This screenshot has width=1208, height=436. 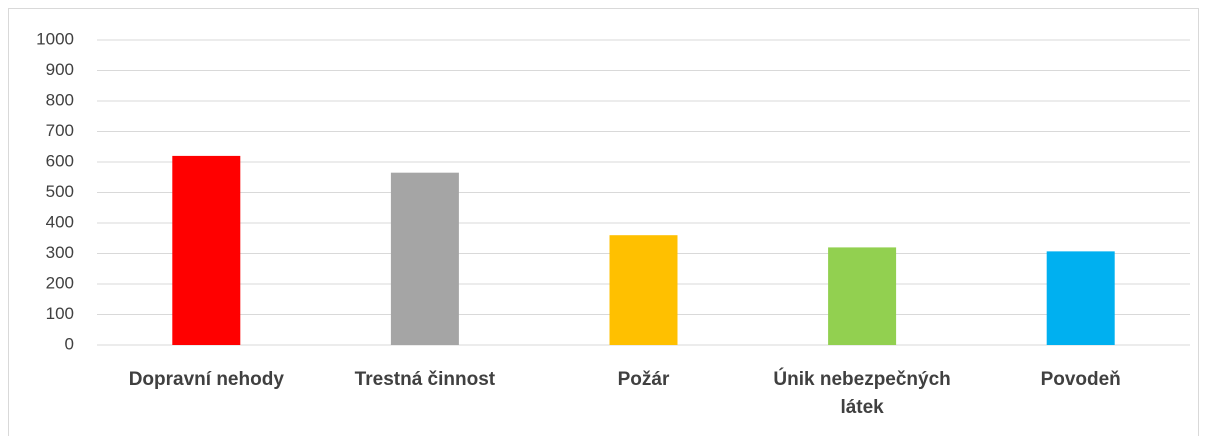 I want to click on y-tick-label: 600, so click(x=60, y=160).